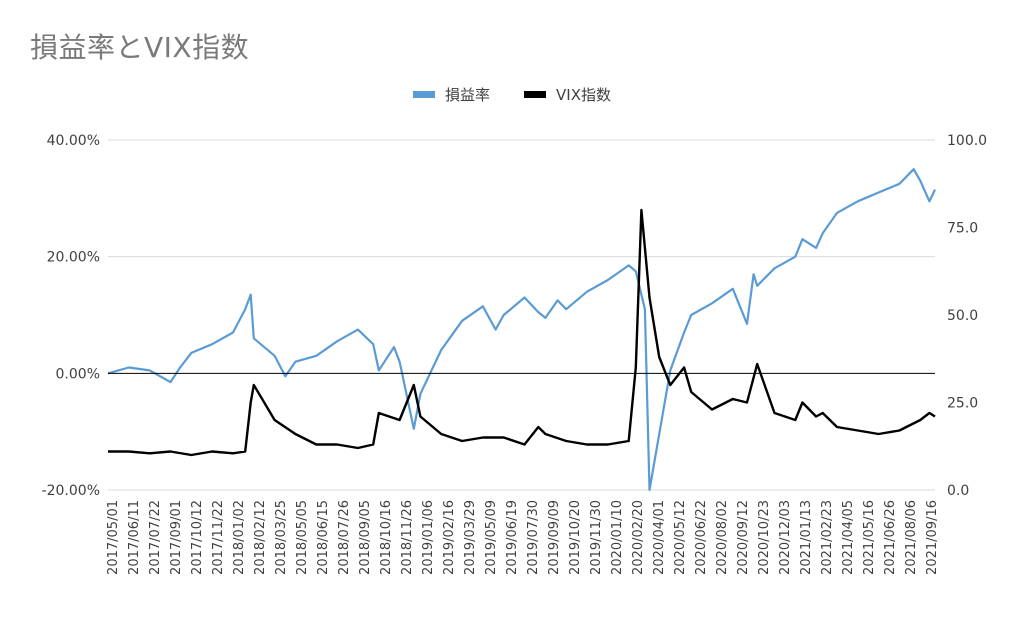 This screenshot has height=633, width=1024. I want to click on y-right-tick-label-1: 25.0, so click(962, 404).